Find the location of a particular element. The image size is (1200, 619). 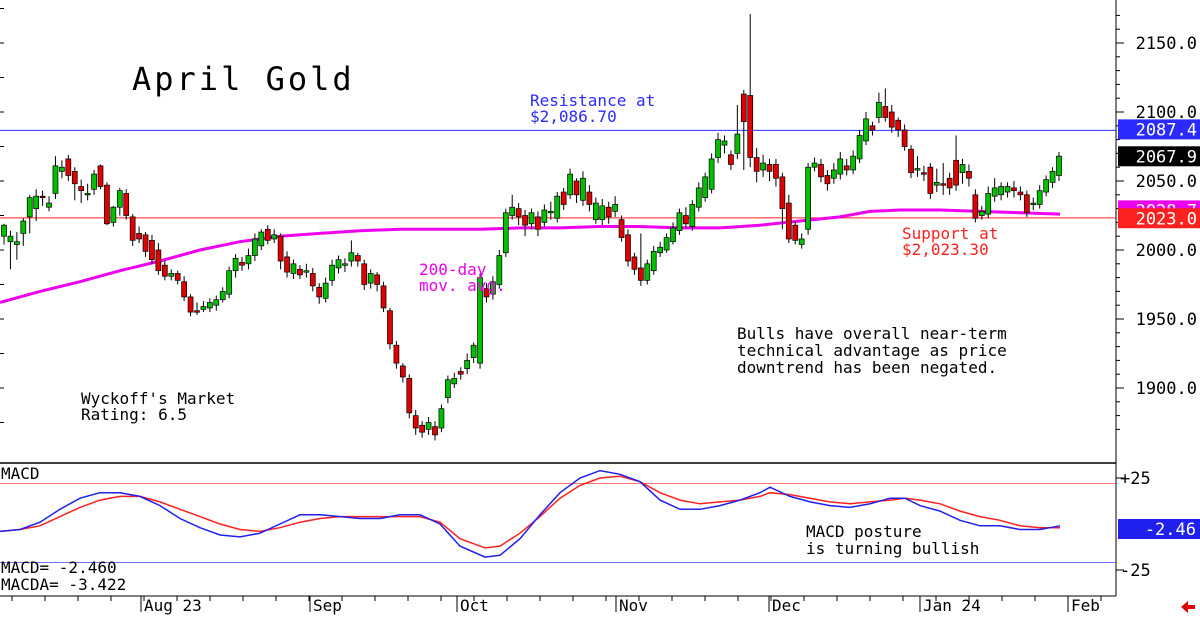

price-tag-box is located at coordinates (1159, 156).